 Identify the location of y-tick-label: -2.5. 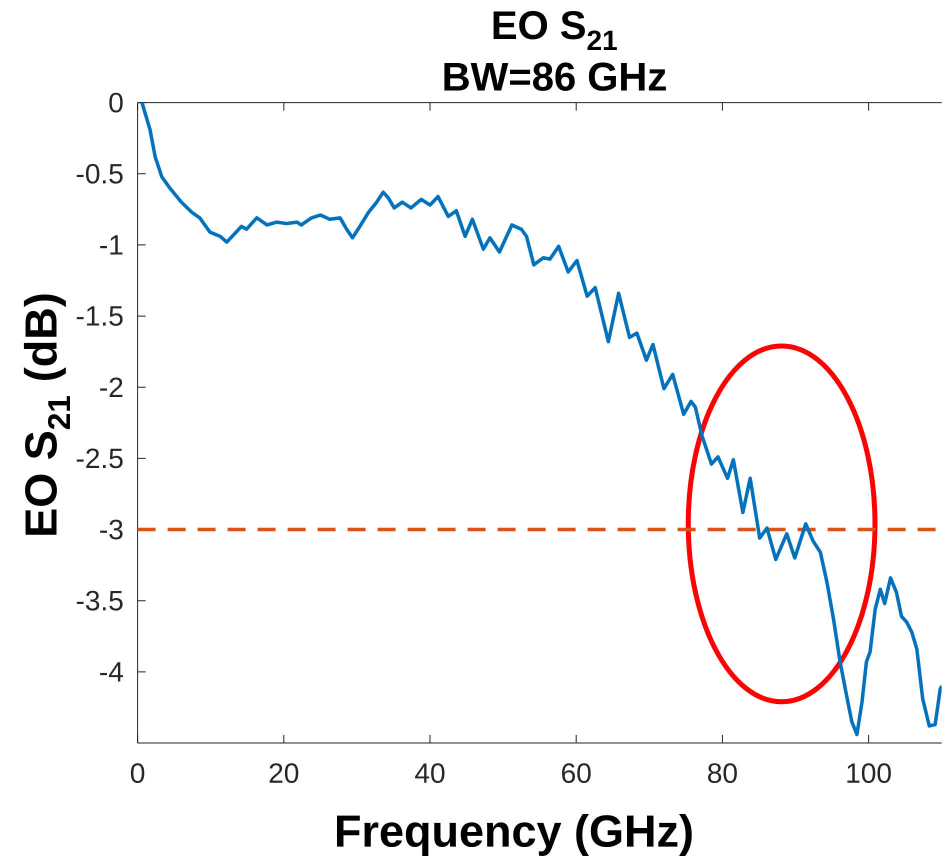
(99, 458).